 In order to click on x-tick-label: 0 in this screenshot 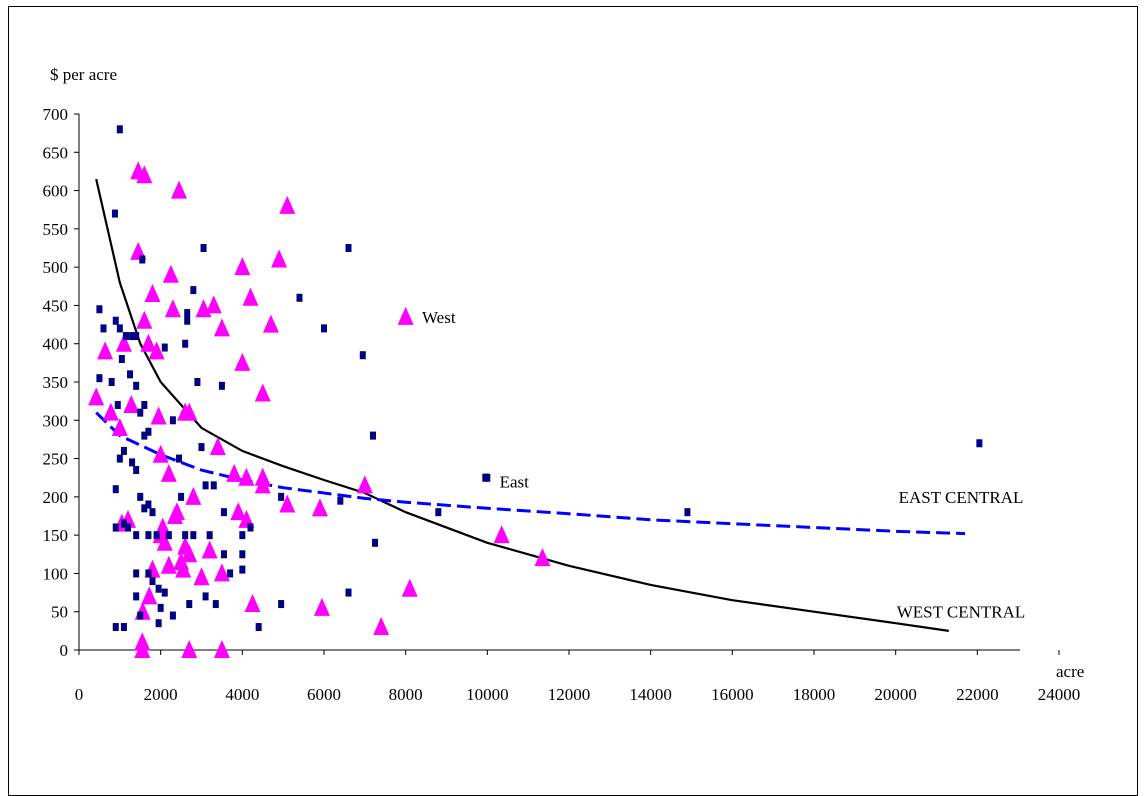, I will do `click(79, 694)`.